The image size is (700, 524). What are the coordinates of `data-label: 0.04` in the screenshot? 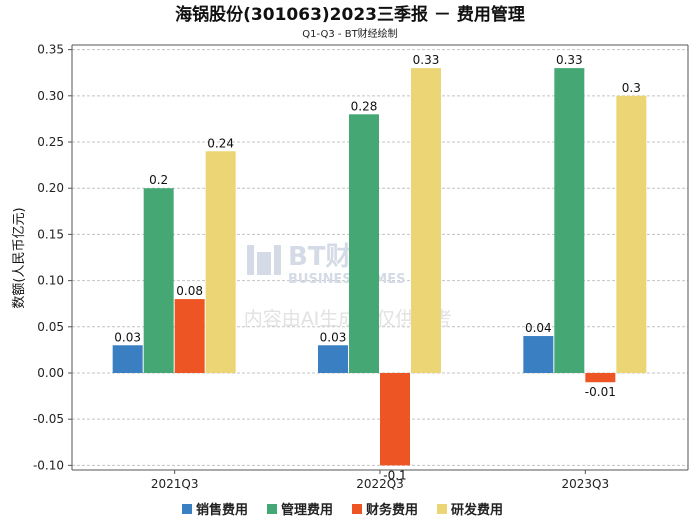 It's located at (538, 328).